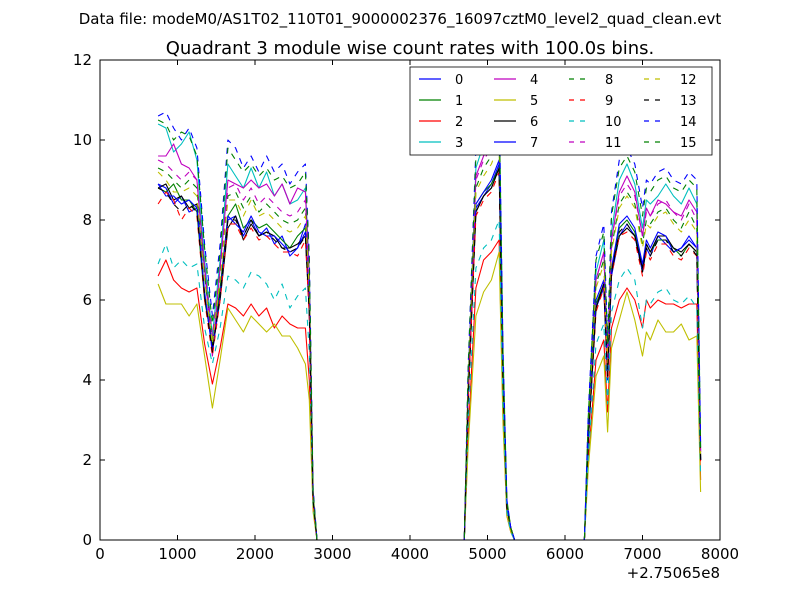 The width and height of the screenshot is (800, 600). Describe the element at coordinates (177, 554) in the screenshot. I see `x-tick-label: 1000` at that location.